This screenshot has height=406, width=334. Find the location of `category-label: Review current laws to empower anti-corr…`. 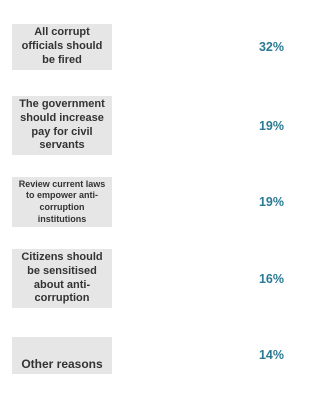

category-label: Review current laws to empower anti-corr… is located at coordinates (62, 202).